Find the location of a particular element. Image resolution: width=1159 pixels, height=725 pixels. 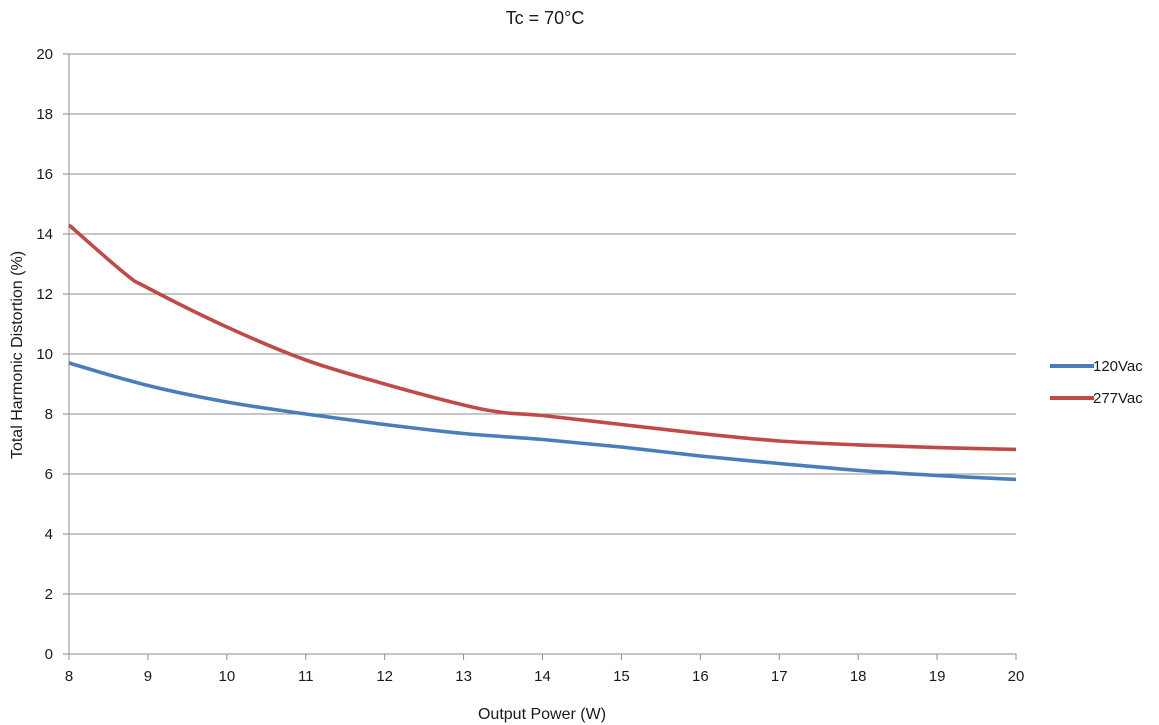

x-tick-label: 10 is located at coordinates (226, 676).